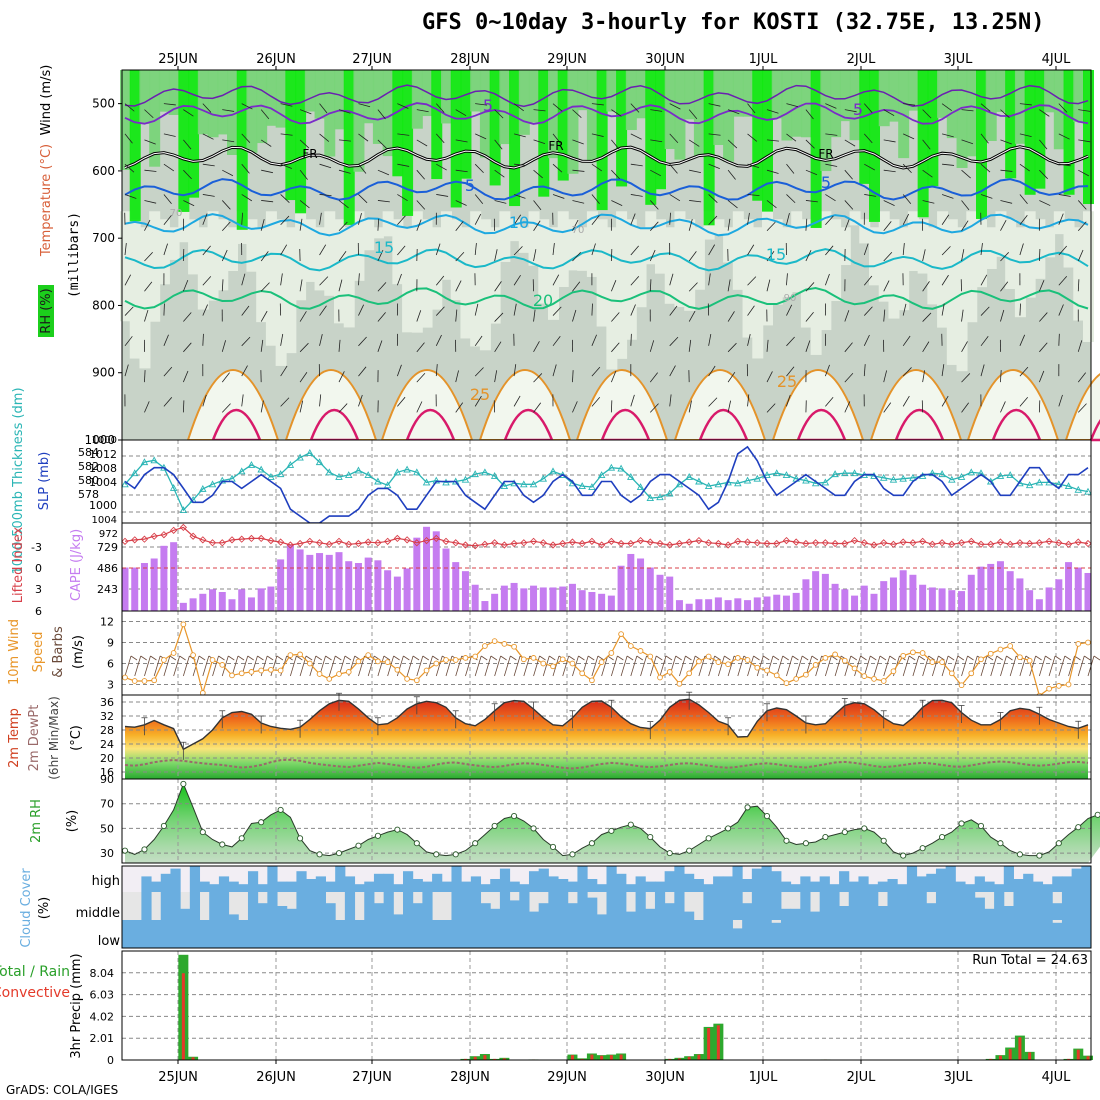 The width and height of the screenshot is (1100, 1100). I want to click on cape-tick: 486, so click(107, 568).